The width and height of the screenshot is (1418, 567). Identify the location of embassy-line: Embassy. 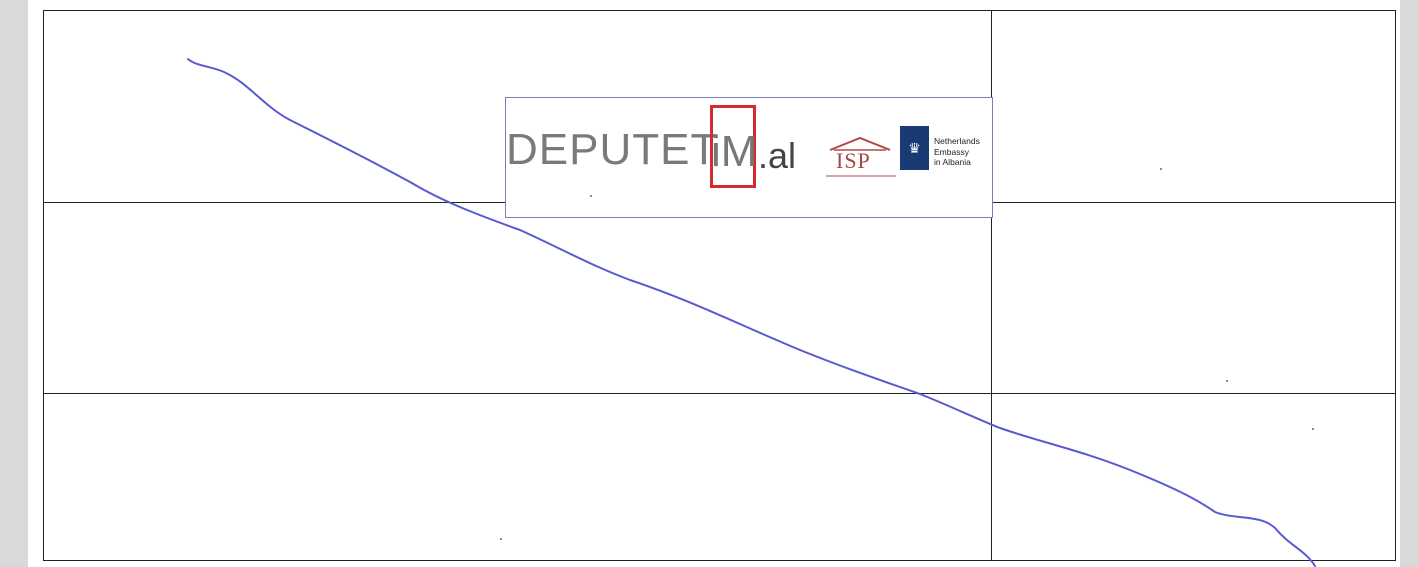
(951, 151).